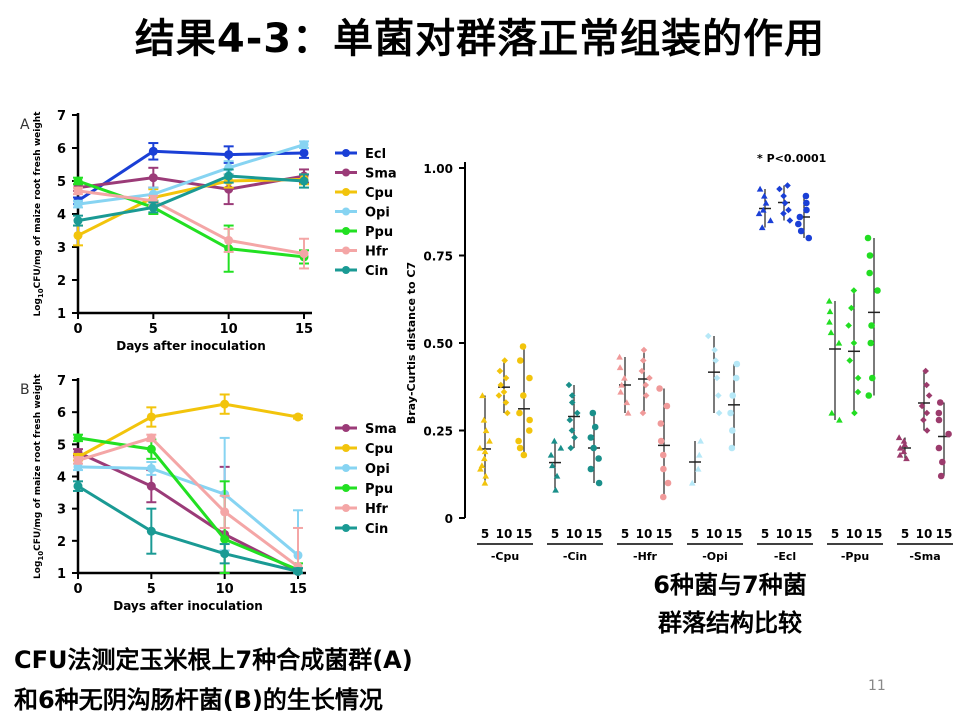 This screenshot has height=720, width=960. What do you see at coordinates (191, 346) in the screenshot?
I see `x-axis-label: Days after inoculation` at bounding box center [191, 346].